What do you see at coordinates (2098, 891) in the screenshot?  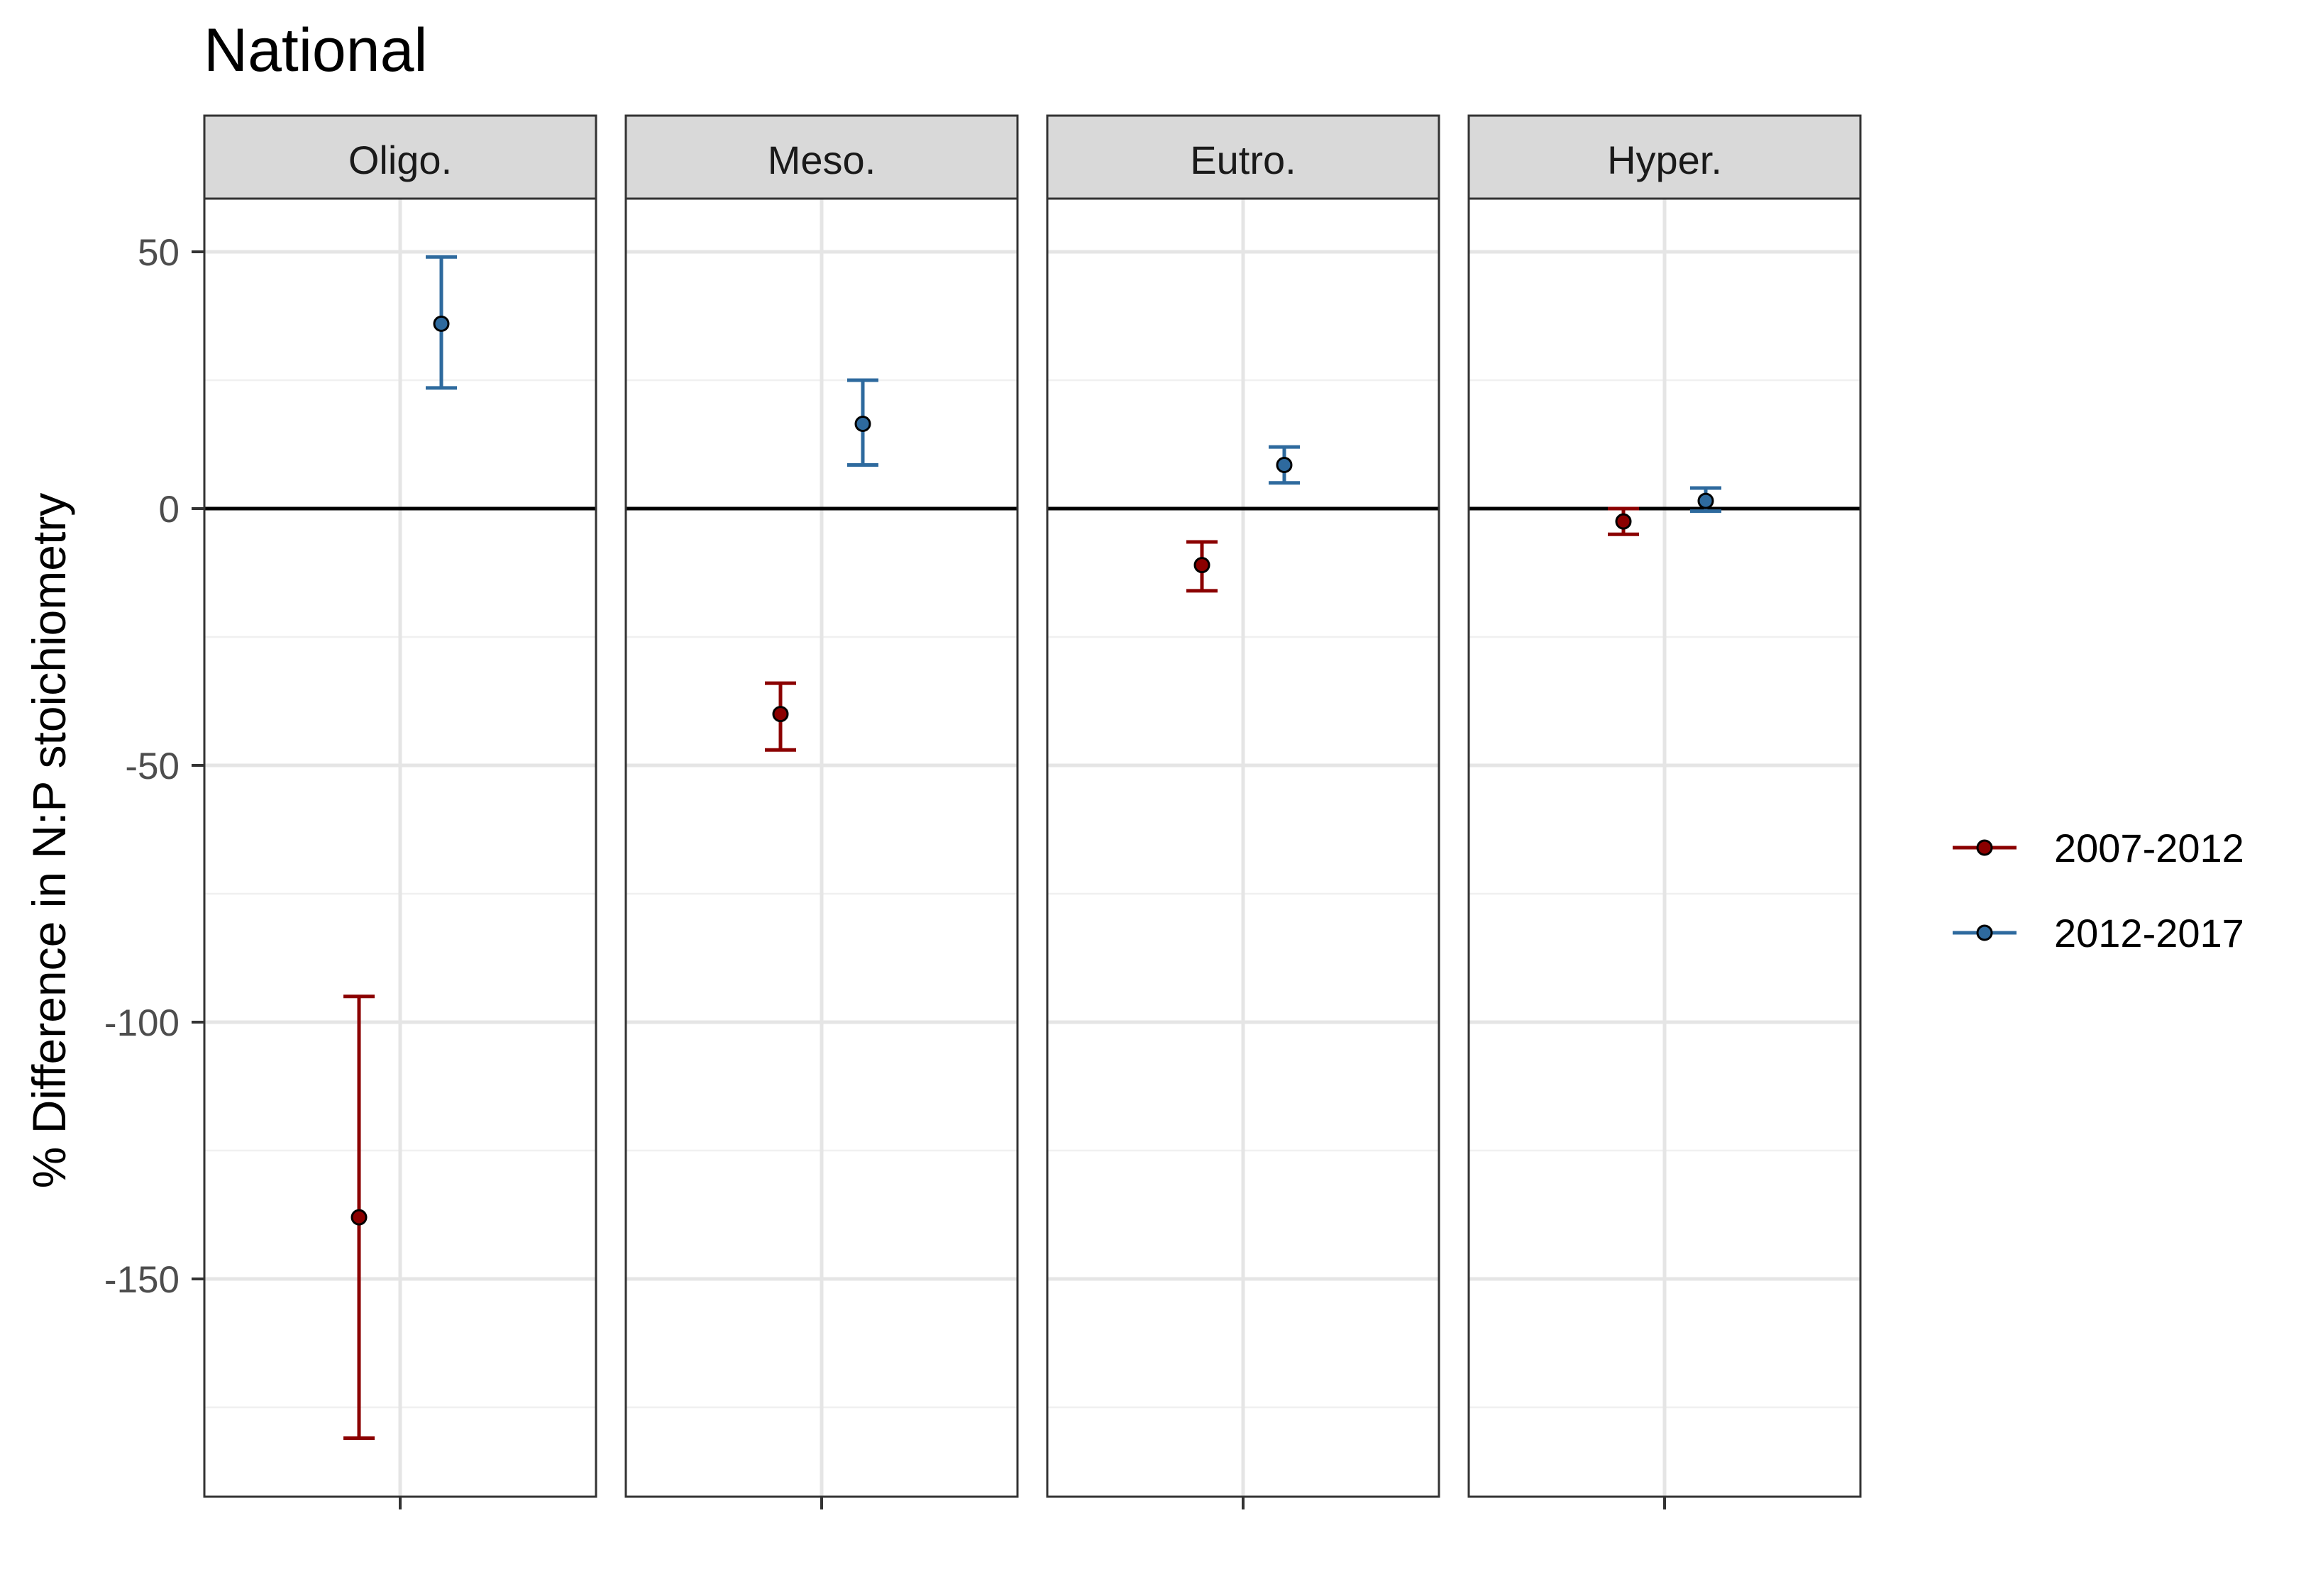 I see `legend: 2007-2012 2012-2017` at bounding box center [2098, 891].